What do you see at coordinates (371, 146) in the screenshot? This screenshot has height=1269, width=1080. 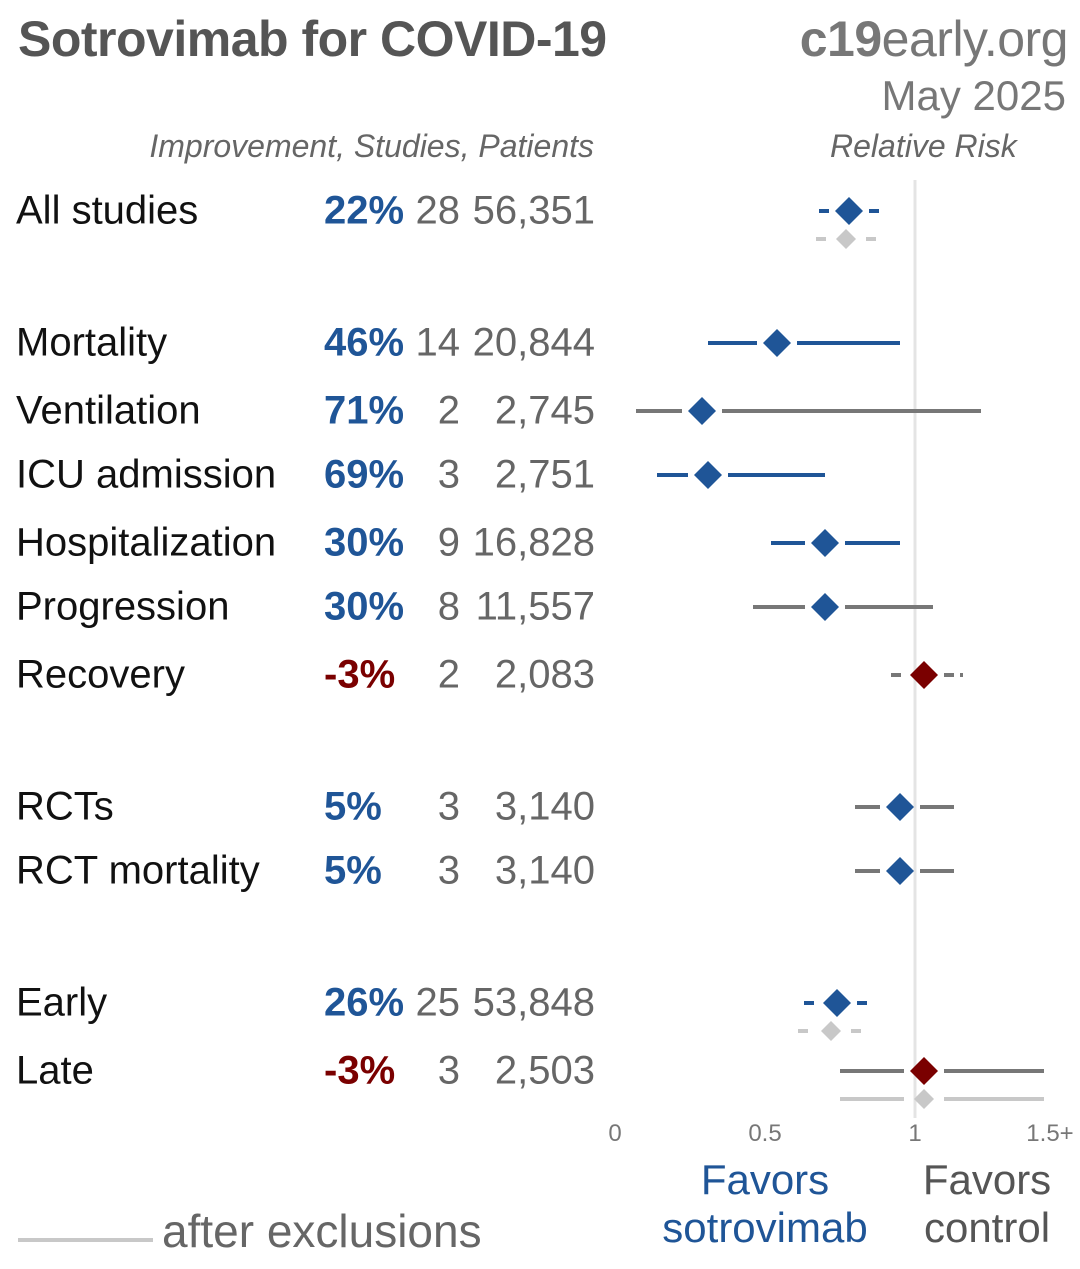 I see `columns-header: Improvement, Studies, Patients` at bounding box center [371, 146].